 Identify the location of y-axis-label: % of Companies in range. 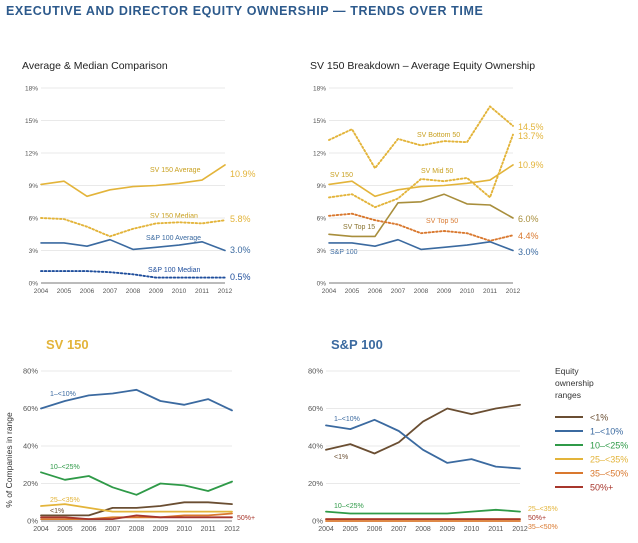
(9, 460).